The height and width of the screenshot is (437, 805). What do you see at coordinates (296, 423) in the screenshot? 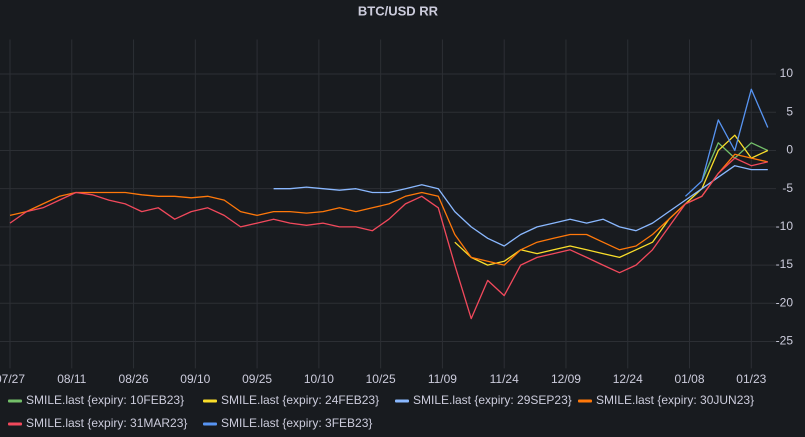
I see `legend-label: SMILE.last {expiry: 3FEB23}` at bounding box center [296, 423].